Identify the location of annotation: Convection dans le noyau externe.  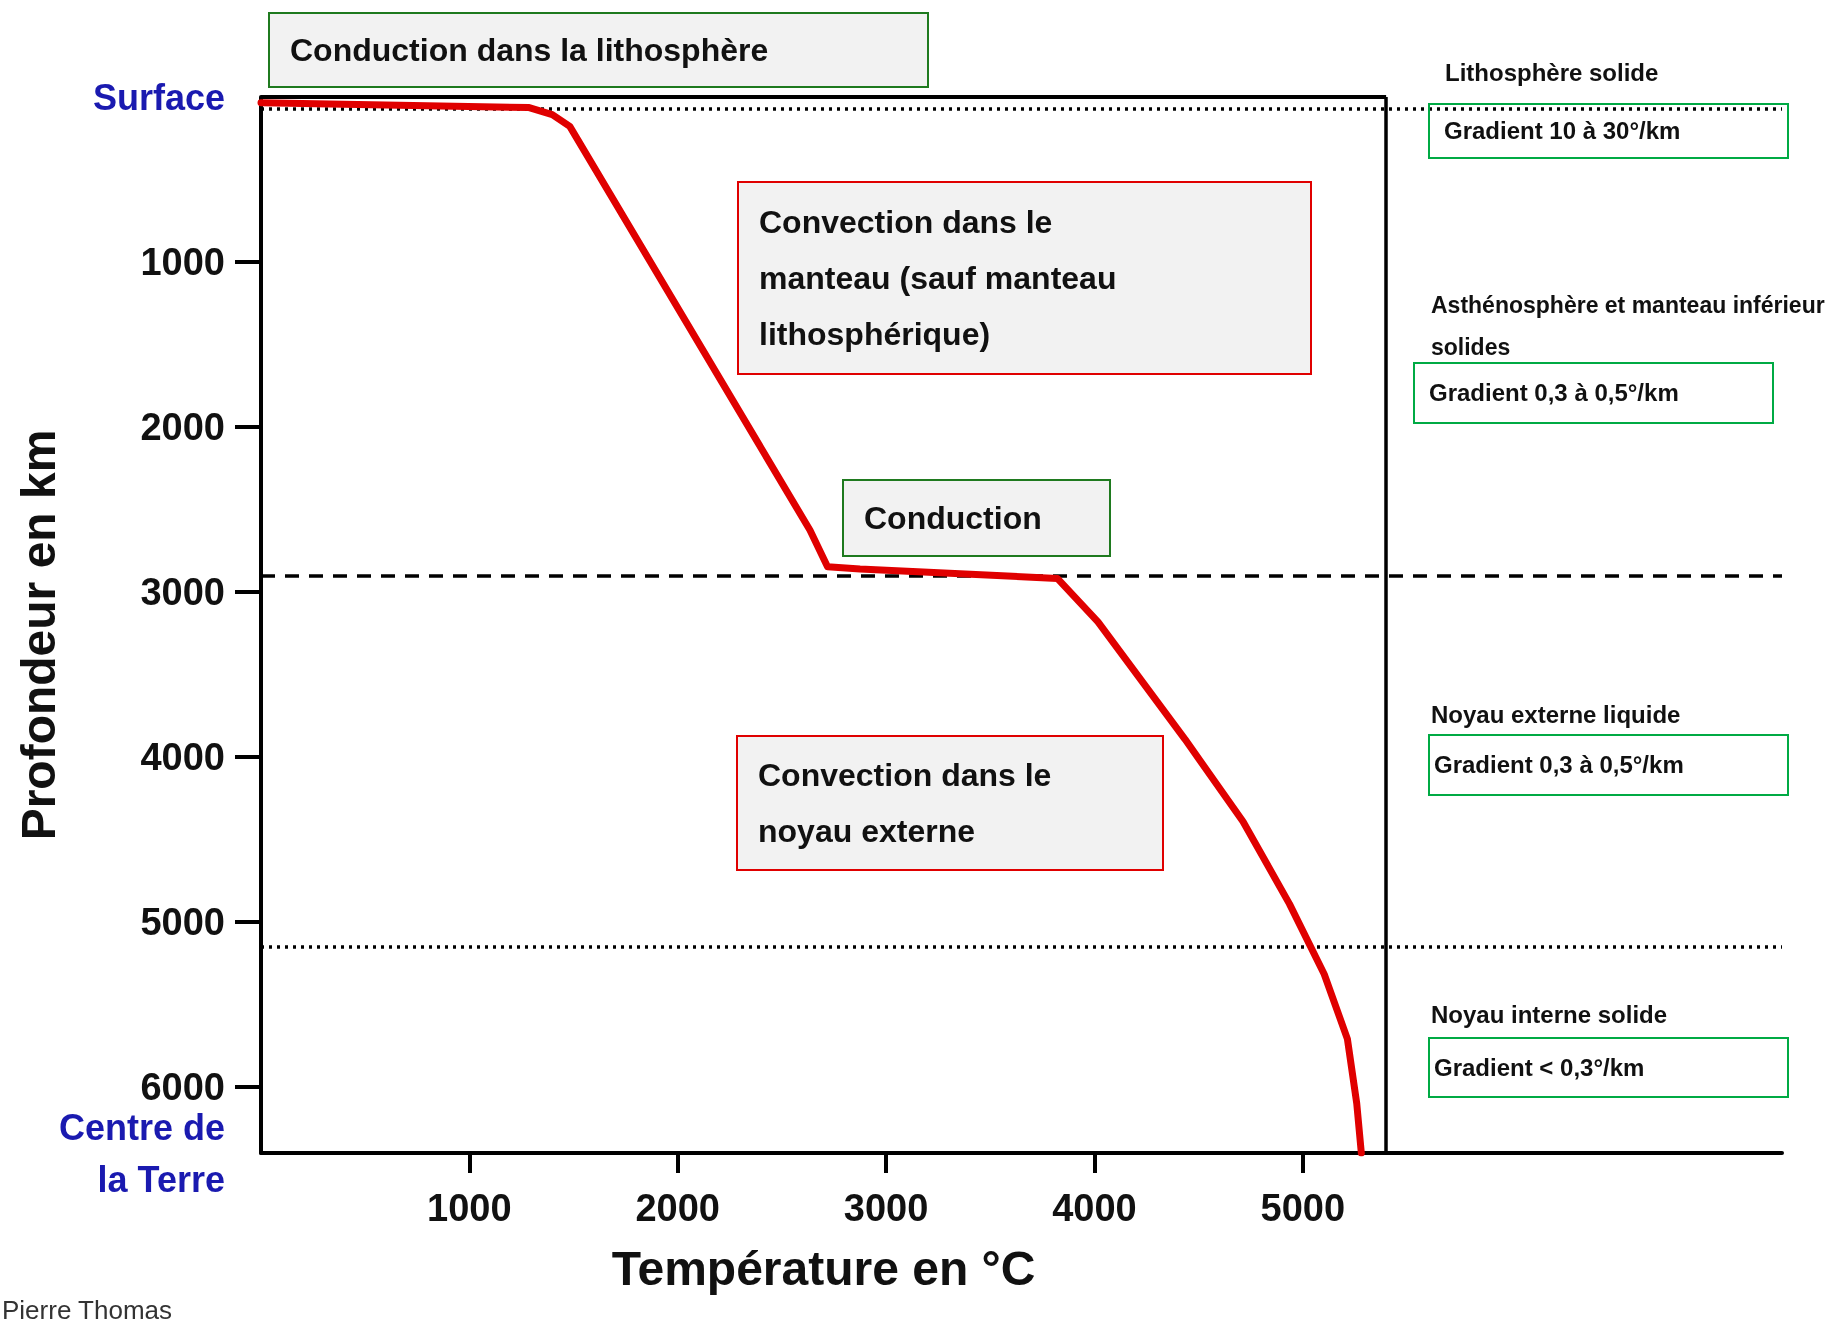
(905, 803).